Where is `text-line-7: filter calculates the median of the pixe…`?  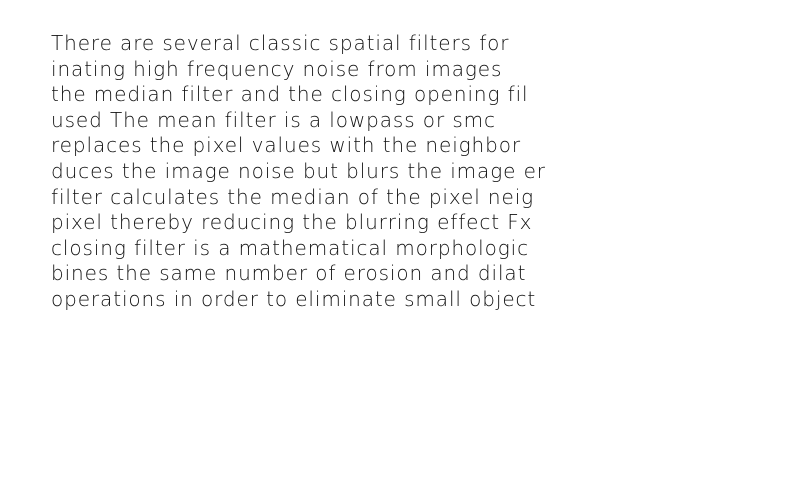 text-line-7: filter calculates the median of the pixe… is located at coordinates (293, 196).